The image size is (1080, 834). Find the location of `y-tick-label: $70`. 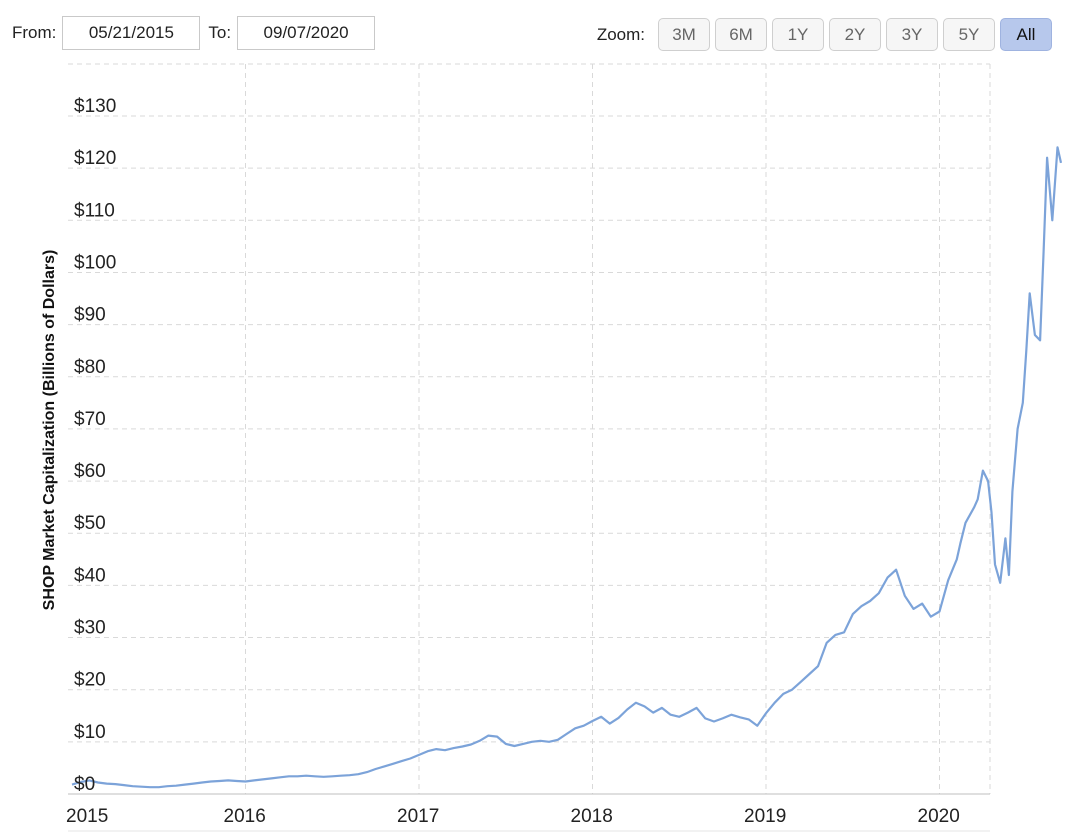

y-tick-label: $70 is located at coordinates (90, 419).